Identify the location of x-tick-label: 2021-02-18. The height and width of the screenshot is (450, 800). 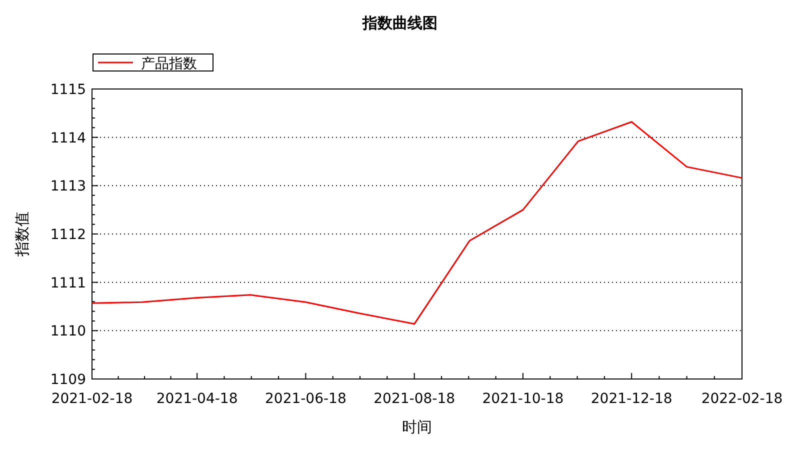
(92, 399).